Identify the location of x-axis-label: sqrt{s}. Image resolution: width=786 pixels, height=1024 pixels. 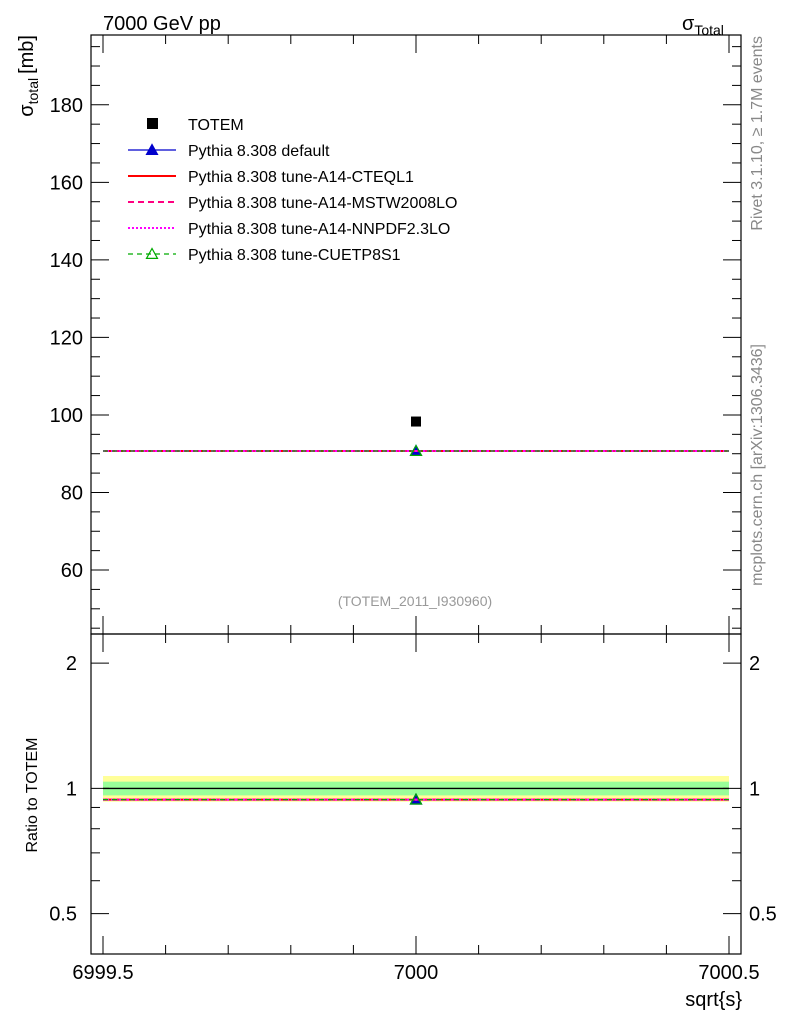
(713, 1000).